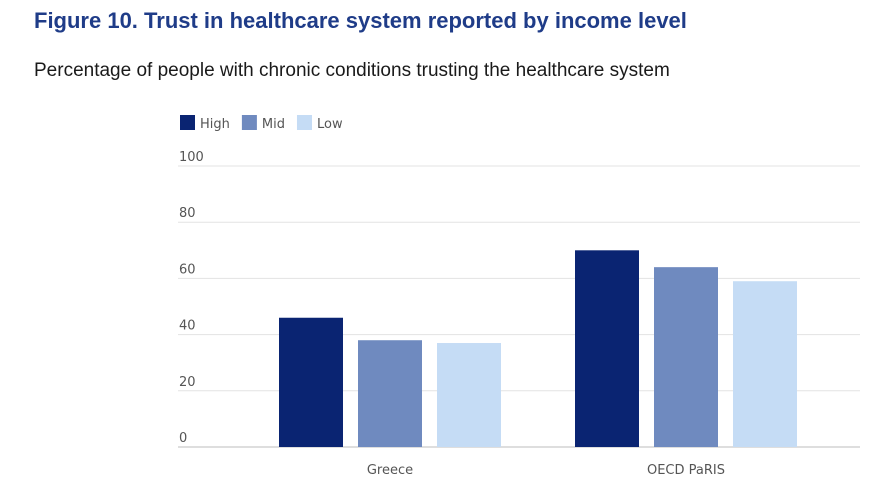 This screenshot has height=487, width=890. I want to click on legend-swatch-mid, so click(249, 122).